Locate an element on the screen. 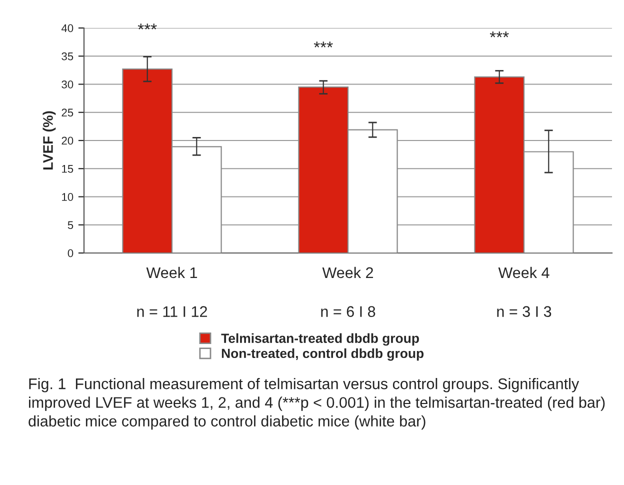 Image resolution: width=624 pixels, height=485 pixels. y-tick-label: 25 is located at coordinates (68, 112).